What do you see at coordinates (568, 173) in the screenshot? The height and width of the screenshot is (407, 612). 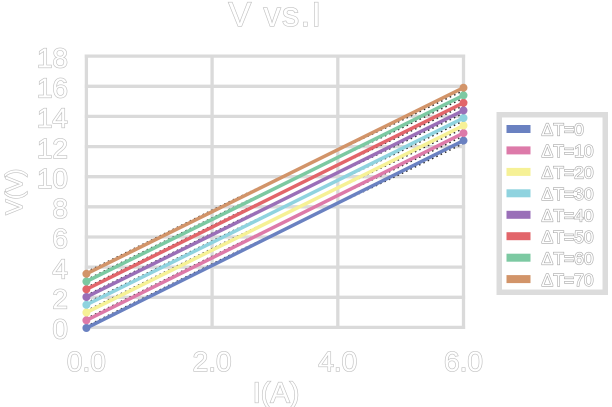 I see `svg-text: ΔT=20` at bounding box center [568, 173].